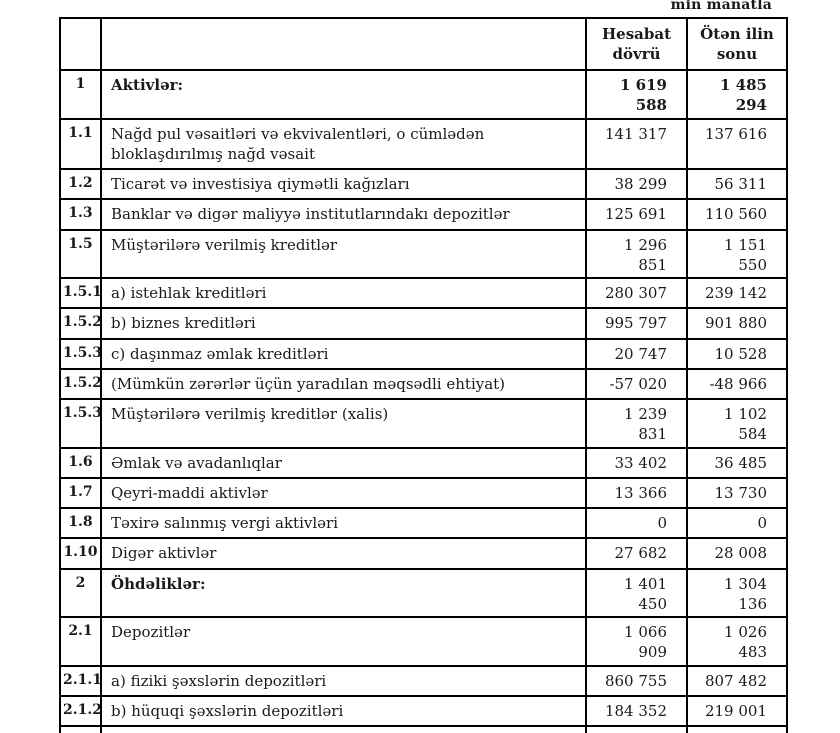  What do you see at coordinates (737, 323) in the screenshot?
I see `row-previous-value: 901 880` at bounding box center [737, 323].